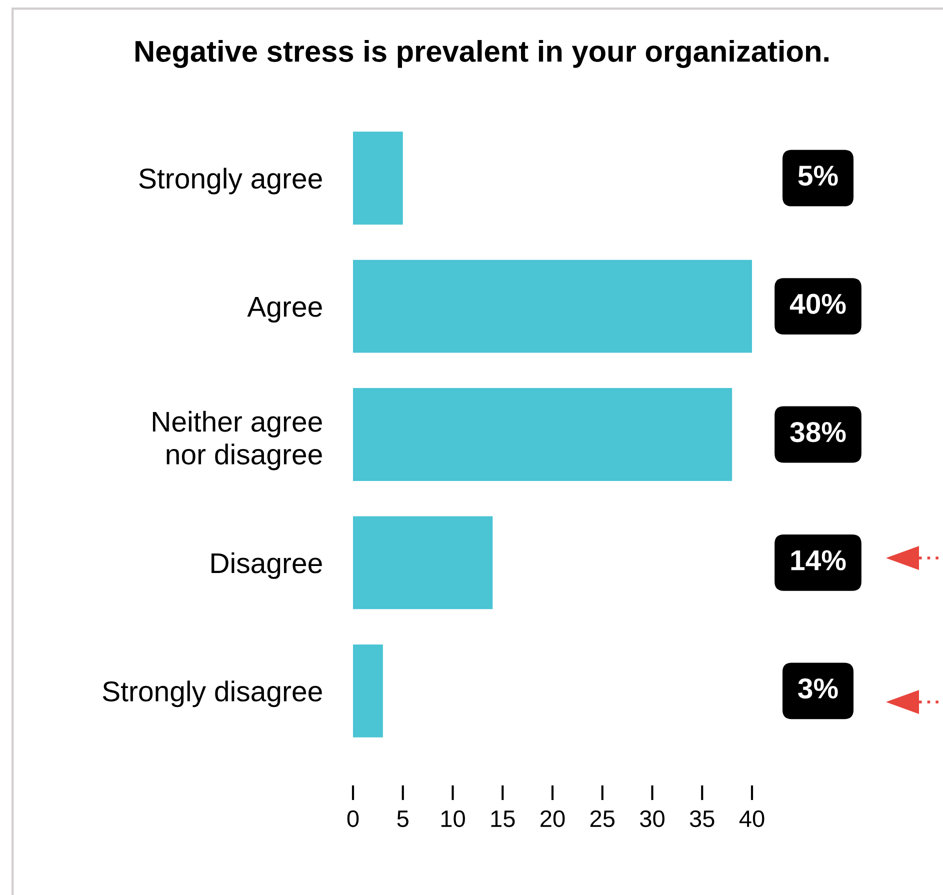 The image size is (943, 895). What do you see at coordinates (818, 560) in the screenshot?
I see `data-label: 14%` at bounding box center [818, 560].